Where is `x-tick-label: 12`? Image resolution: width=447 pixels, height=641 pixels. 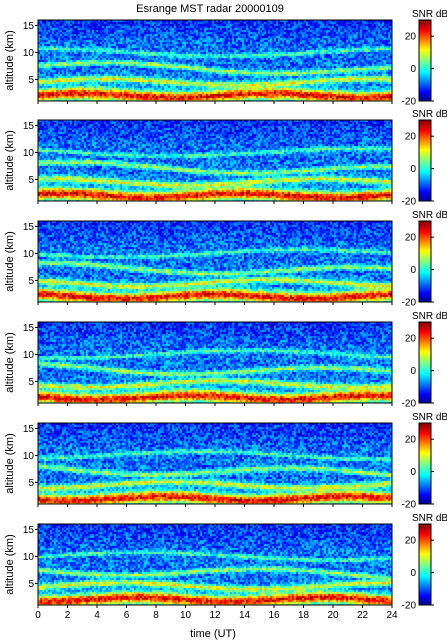
x-tick-label: 12 is located at coordinates (215, 615).